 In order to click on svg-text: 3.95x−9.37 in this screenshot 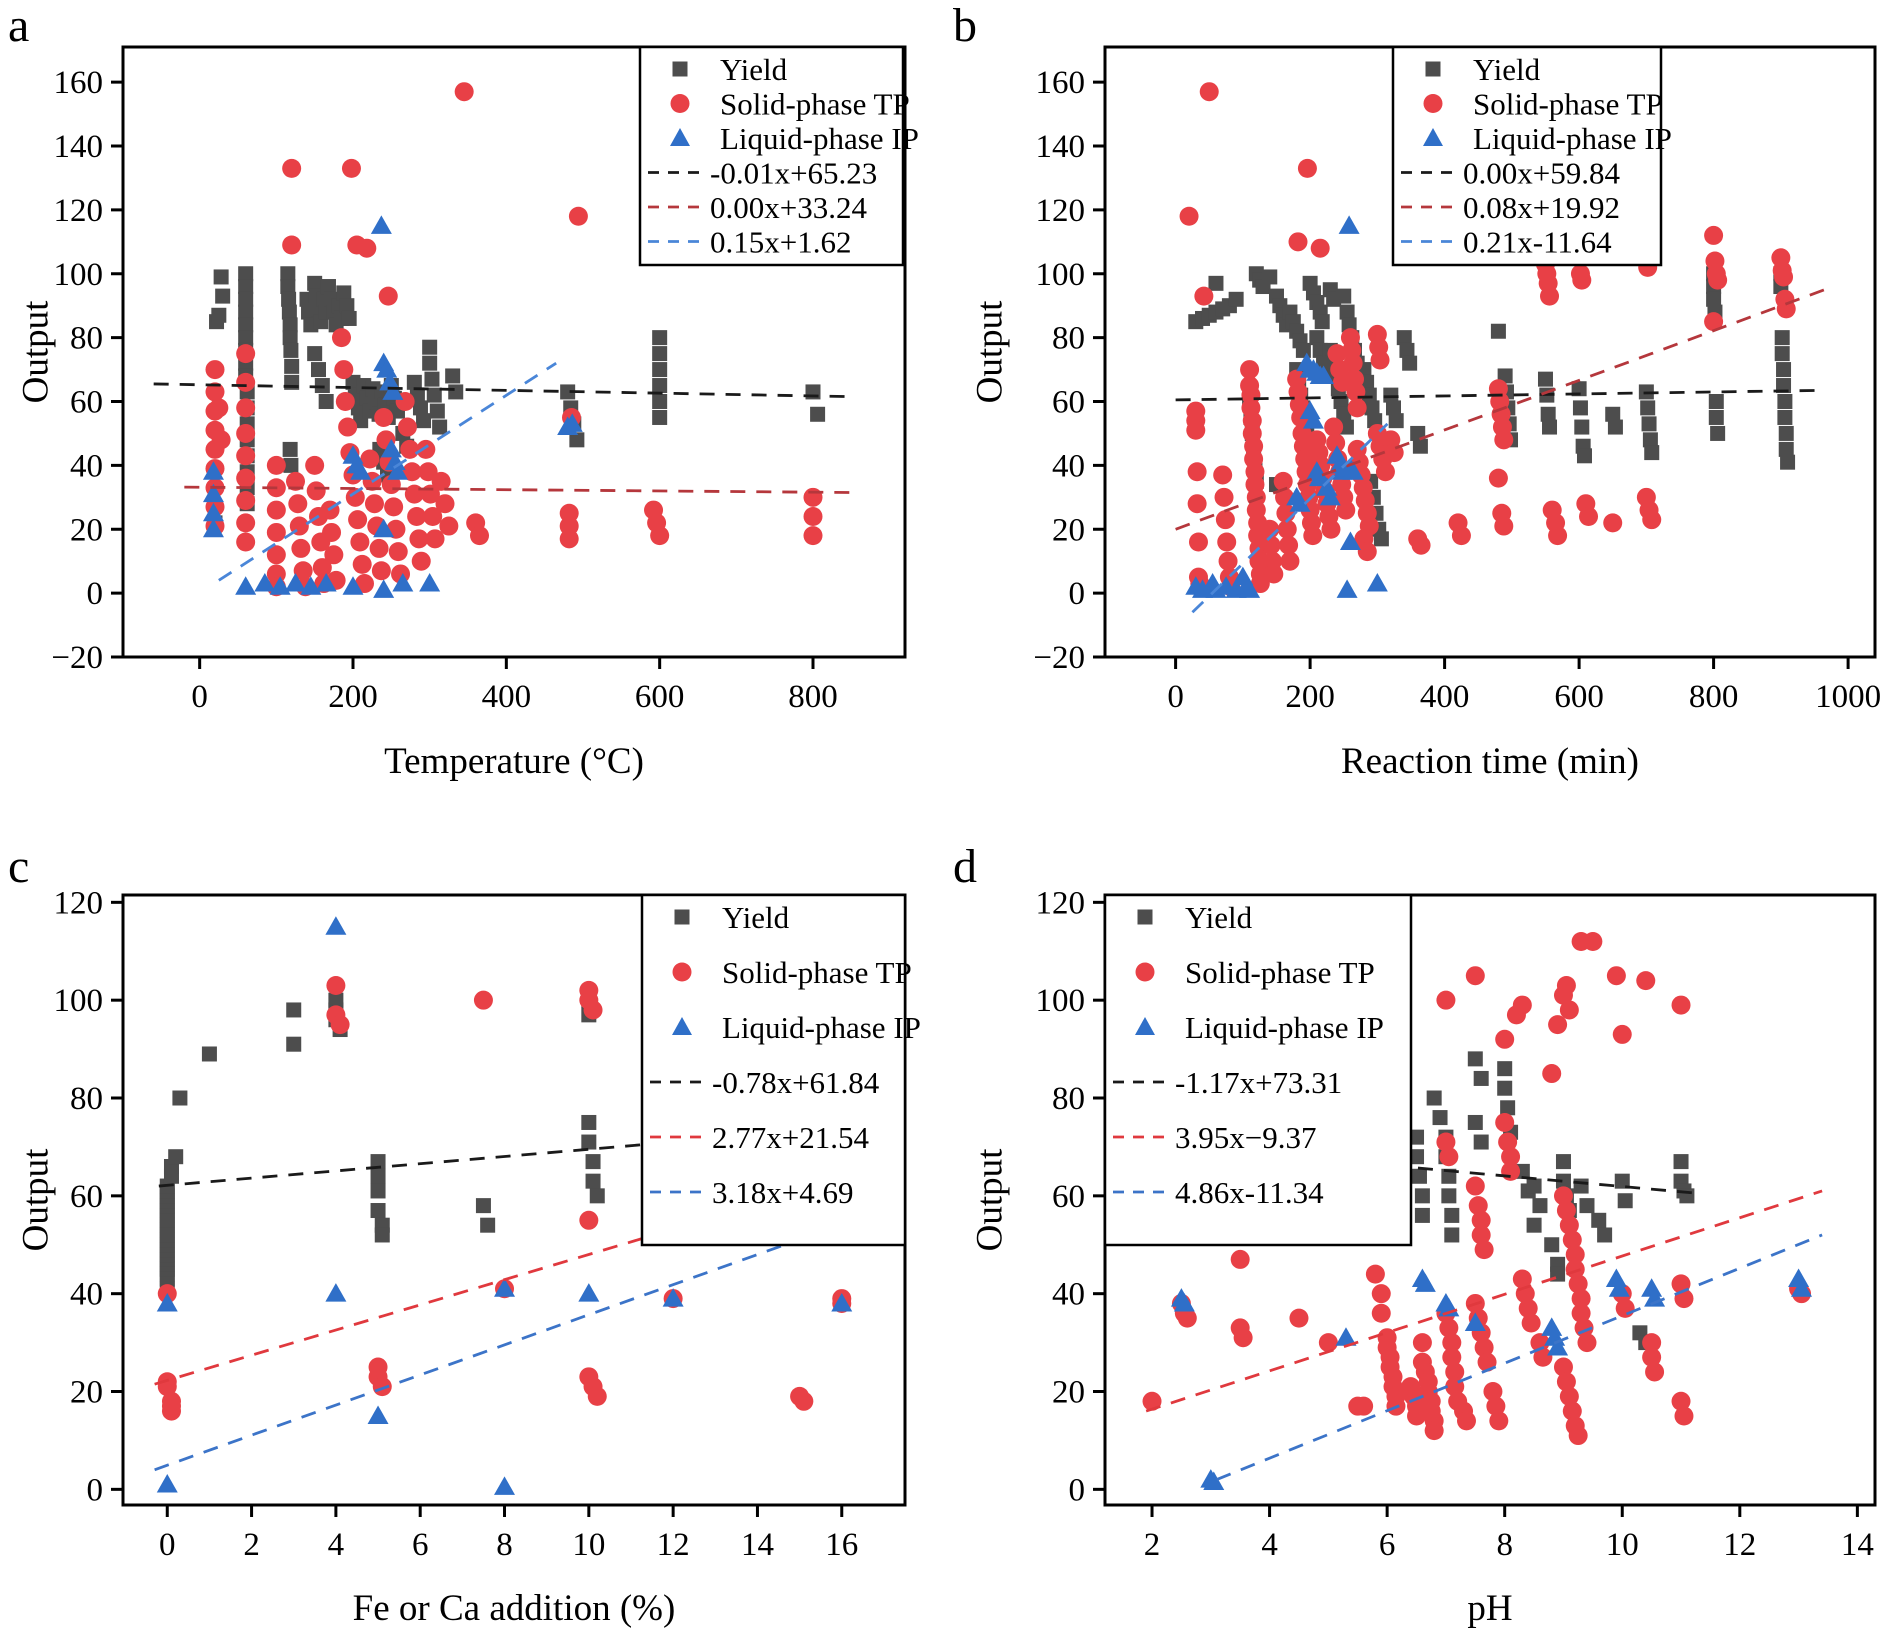, I will do `click(1245, 1137)`.